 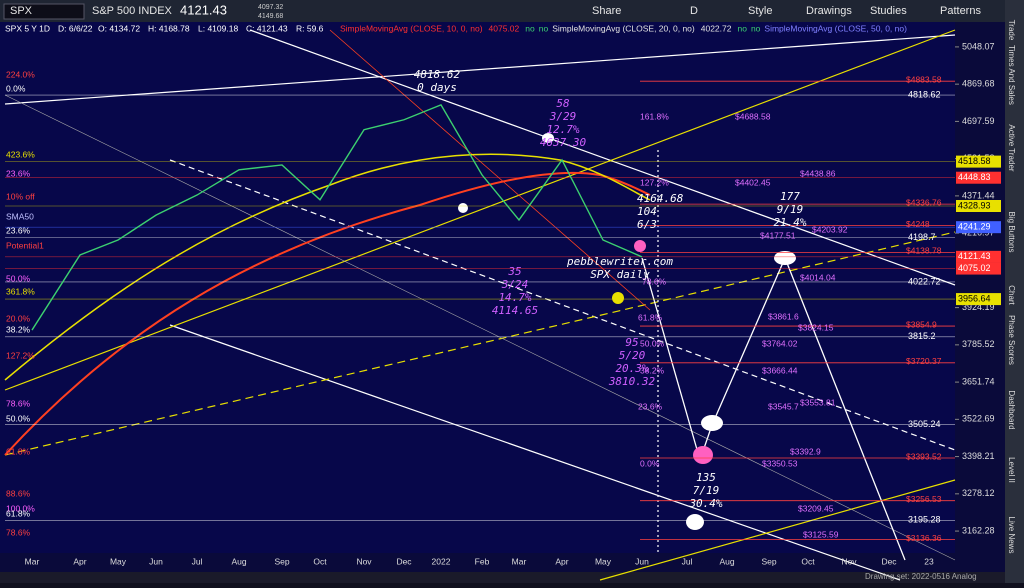 I want to click on fib-target-label: 78.6%, so click(x=654, y=281).